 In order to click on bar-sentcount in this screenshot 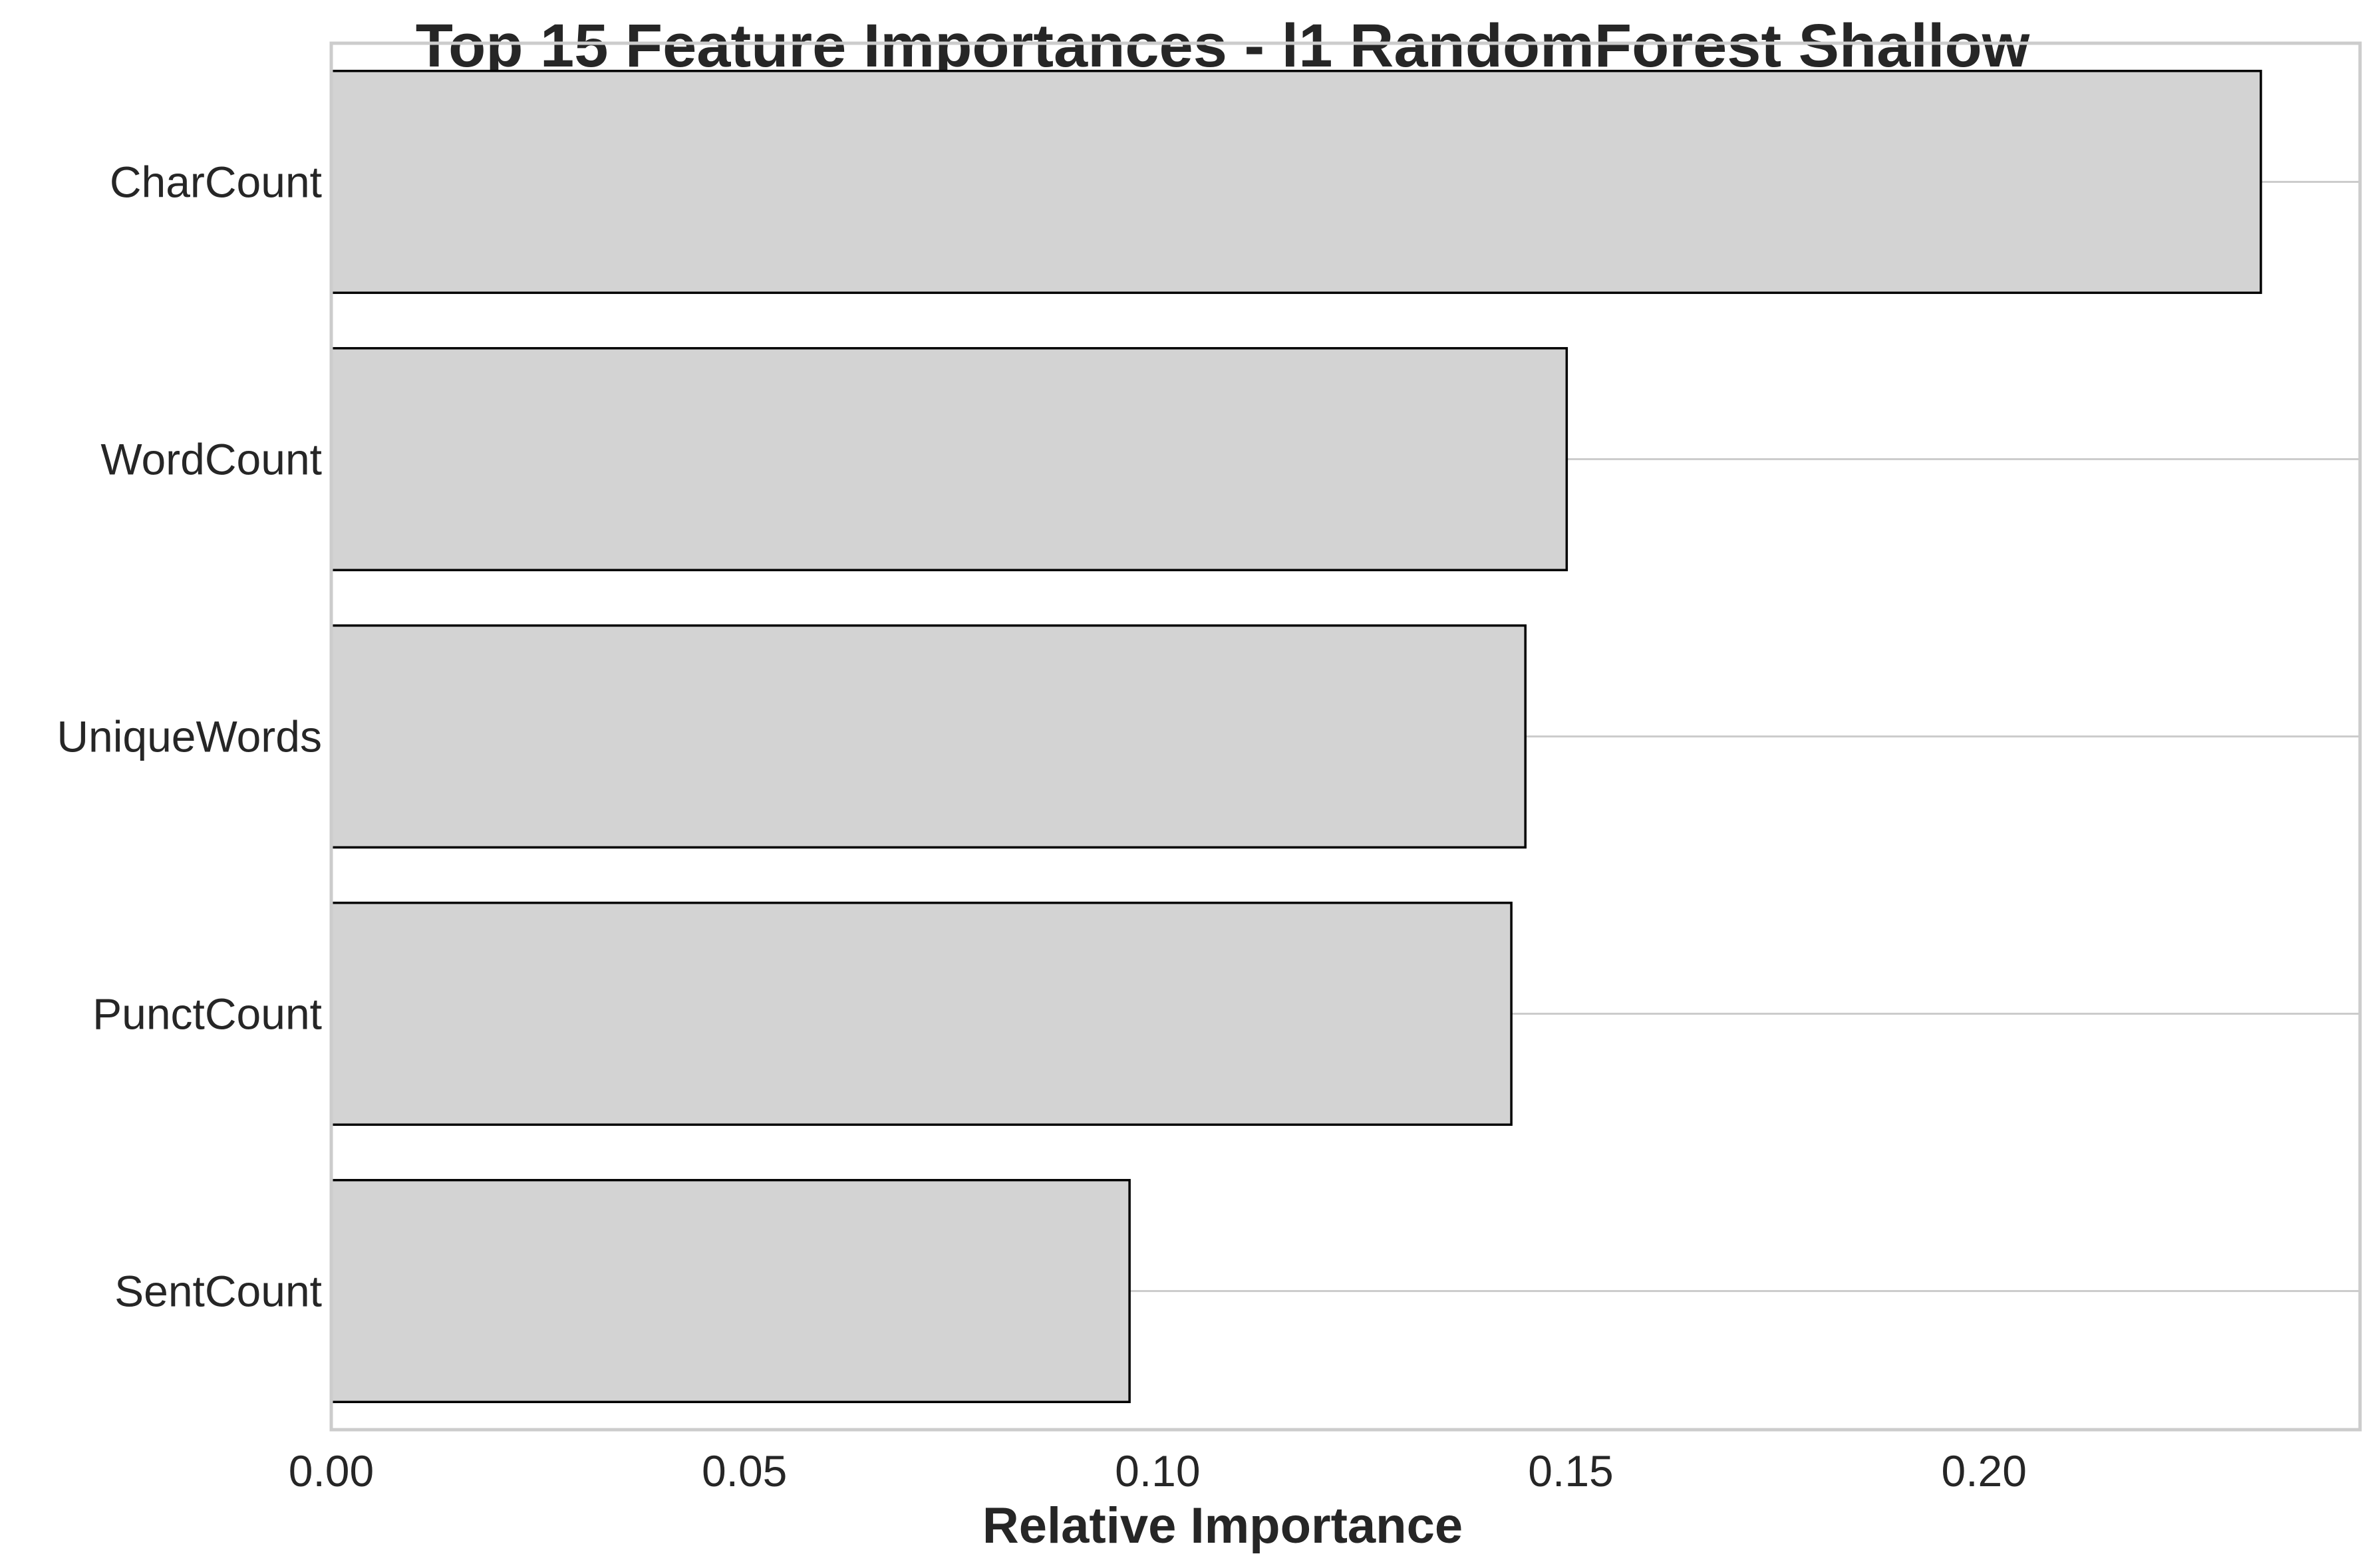, I will do `click(730, 1291)`.